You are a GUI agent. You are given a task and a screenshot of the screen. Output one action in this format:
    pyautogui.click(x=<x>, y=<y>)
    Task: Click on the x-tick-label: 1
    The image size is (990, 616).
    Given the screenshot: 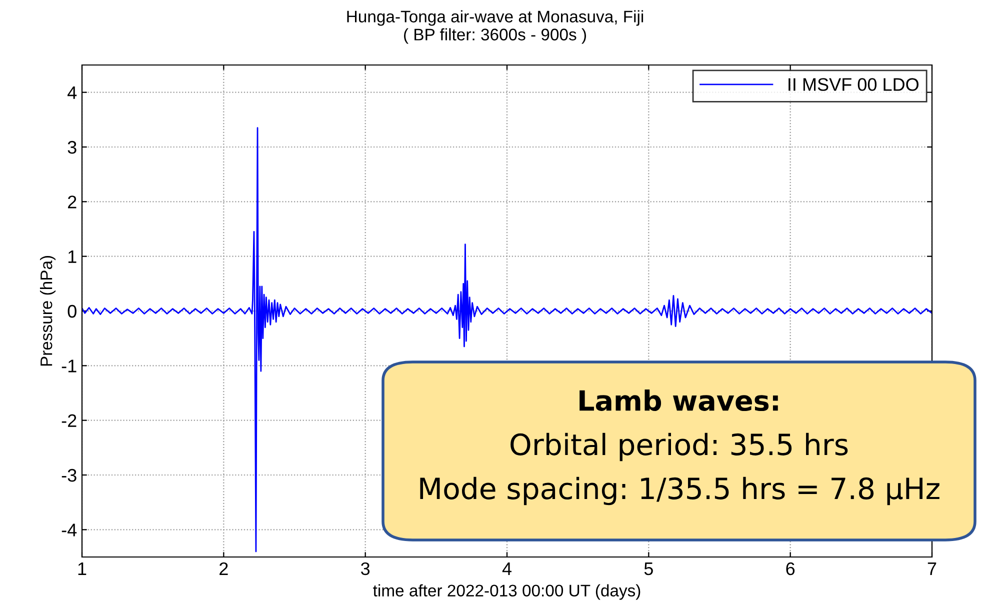 What is the action you would take?
    pyautogui.click(x=82, y=568)
    